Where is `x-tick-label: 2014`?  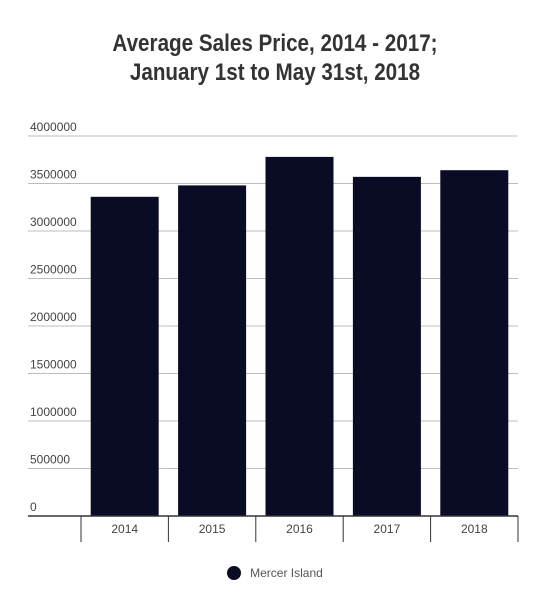
x-tick-label: 2014 is located at coordinates (124, 529).